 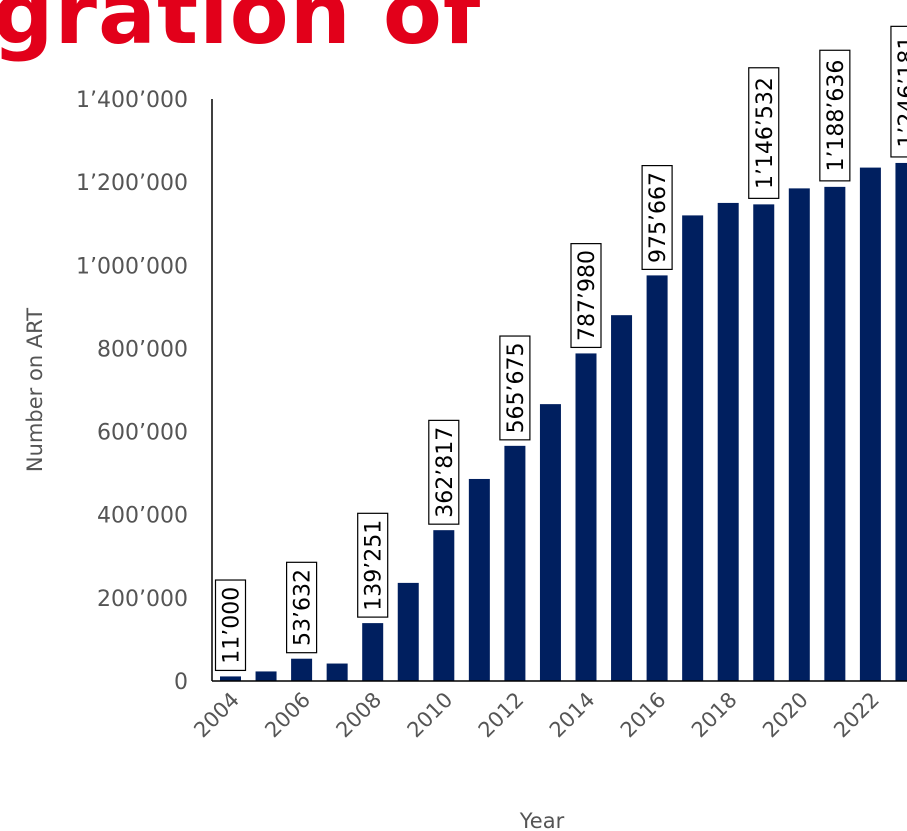 I want to click on data-label-text: 11’000, so click(x=232, y=625).